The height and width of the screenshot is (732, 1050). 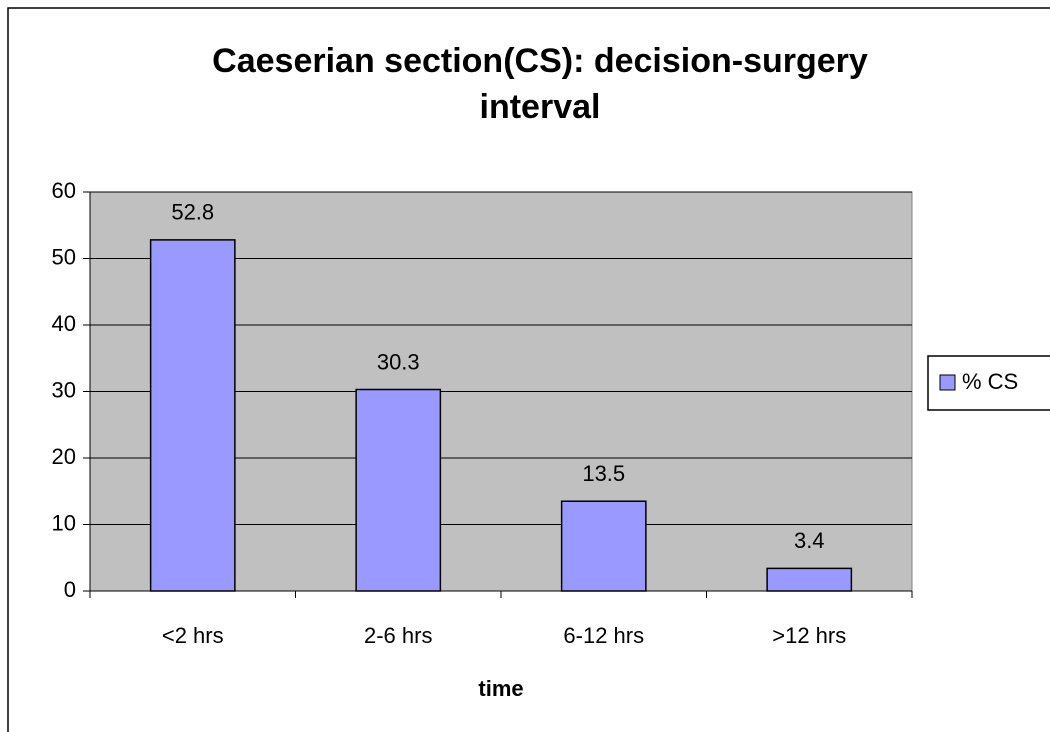 What do you see at coordinates (500, 688) in the screenshot?
I see `x-axis-label: time` at bounding box center [500, 688].